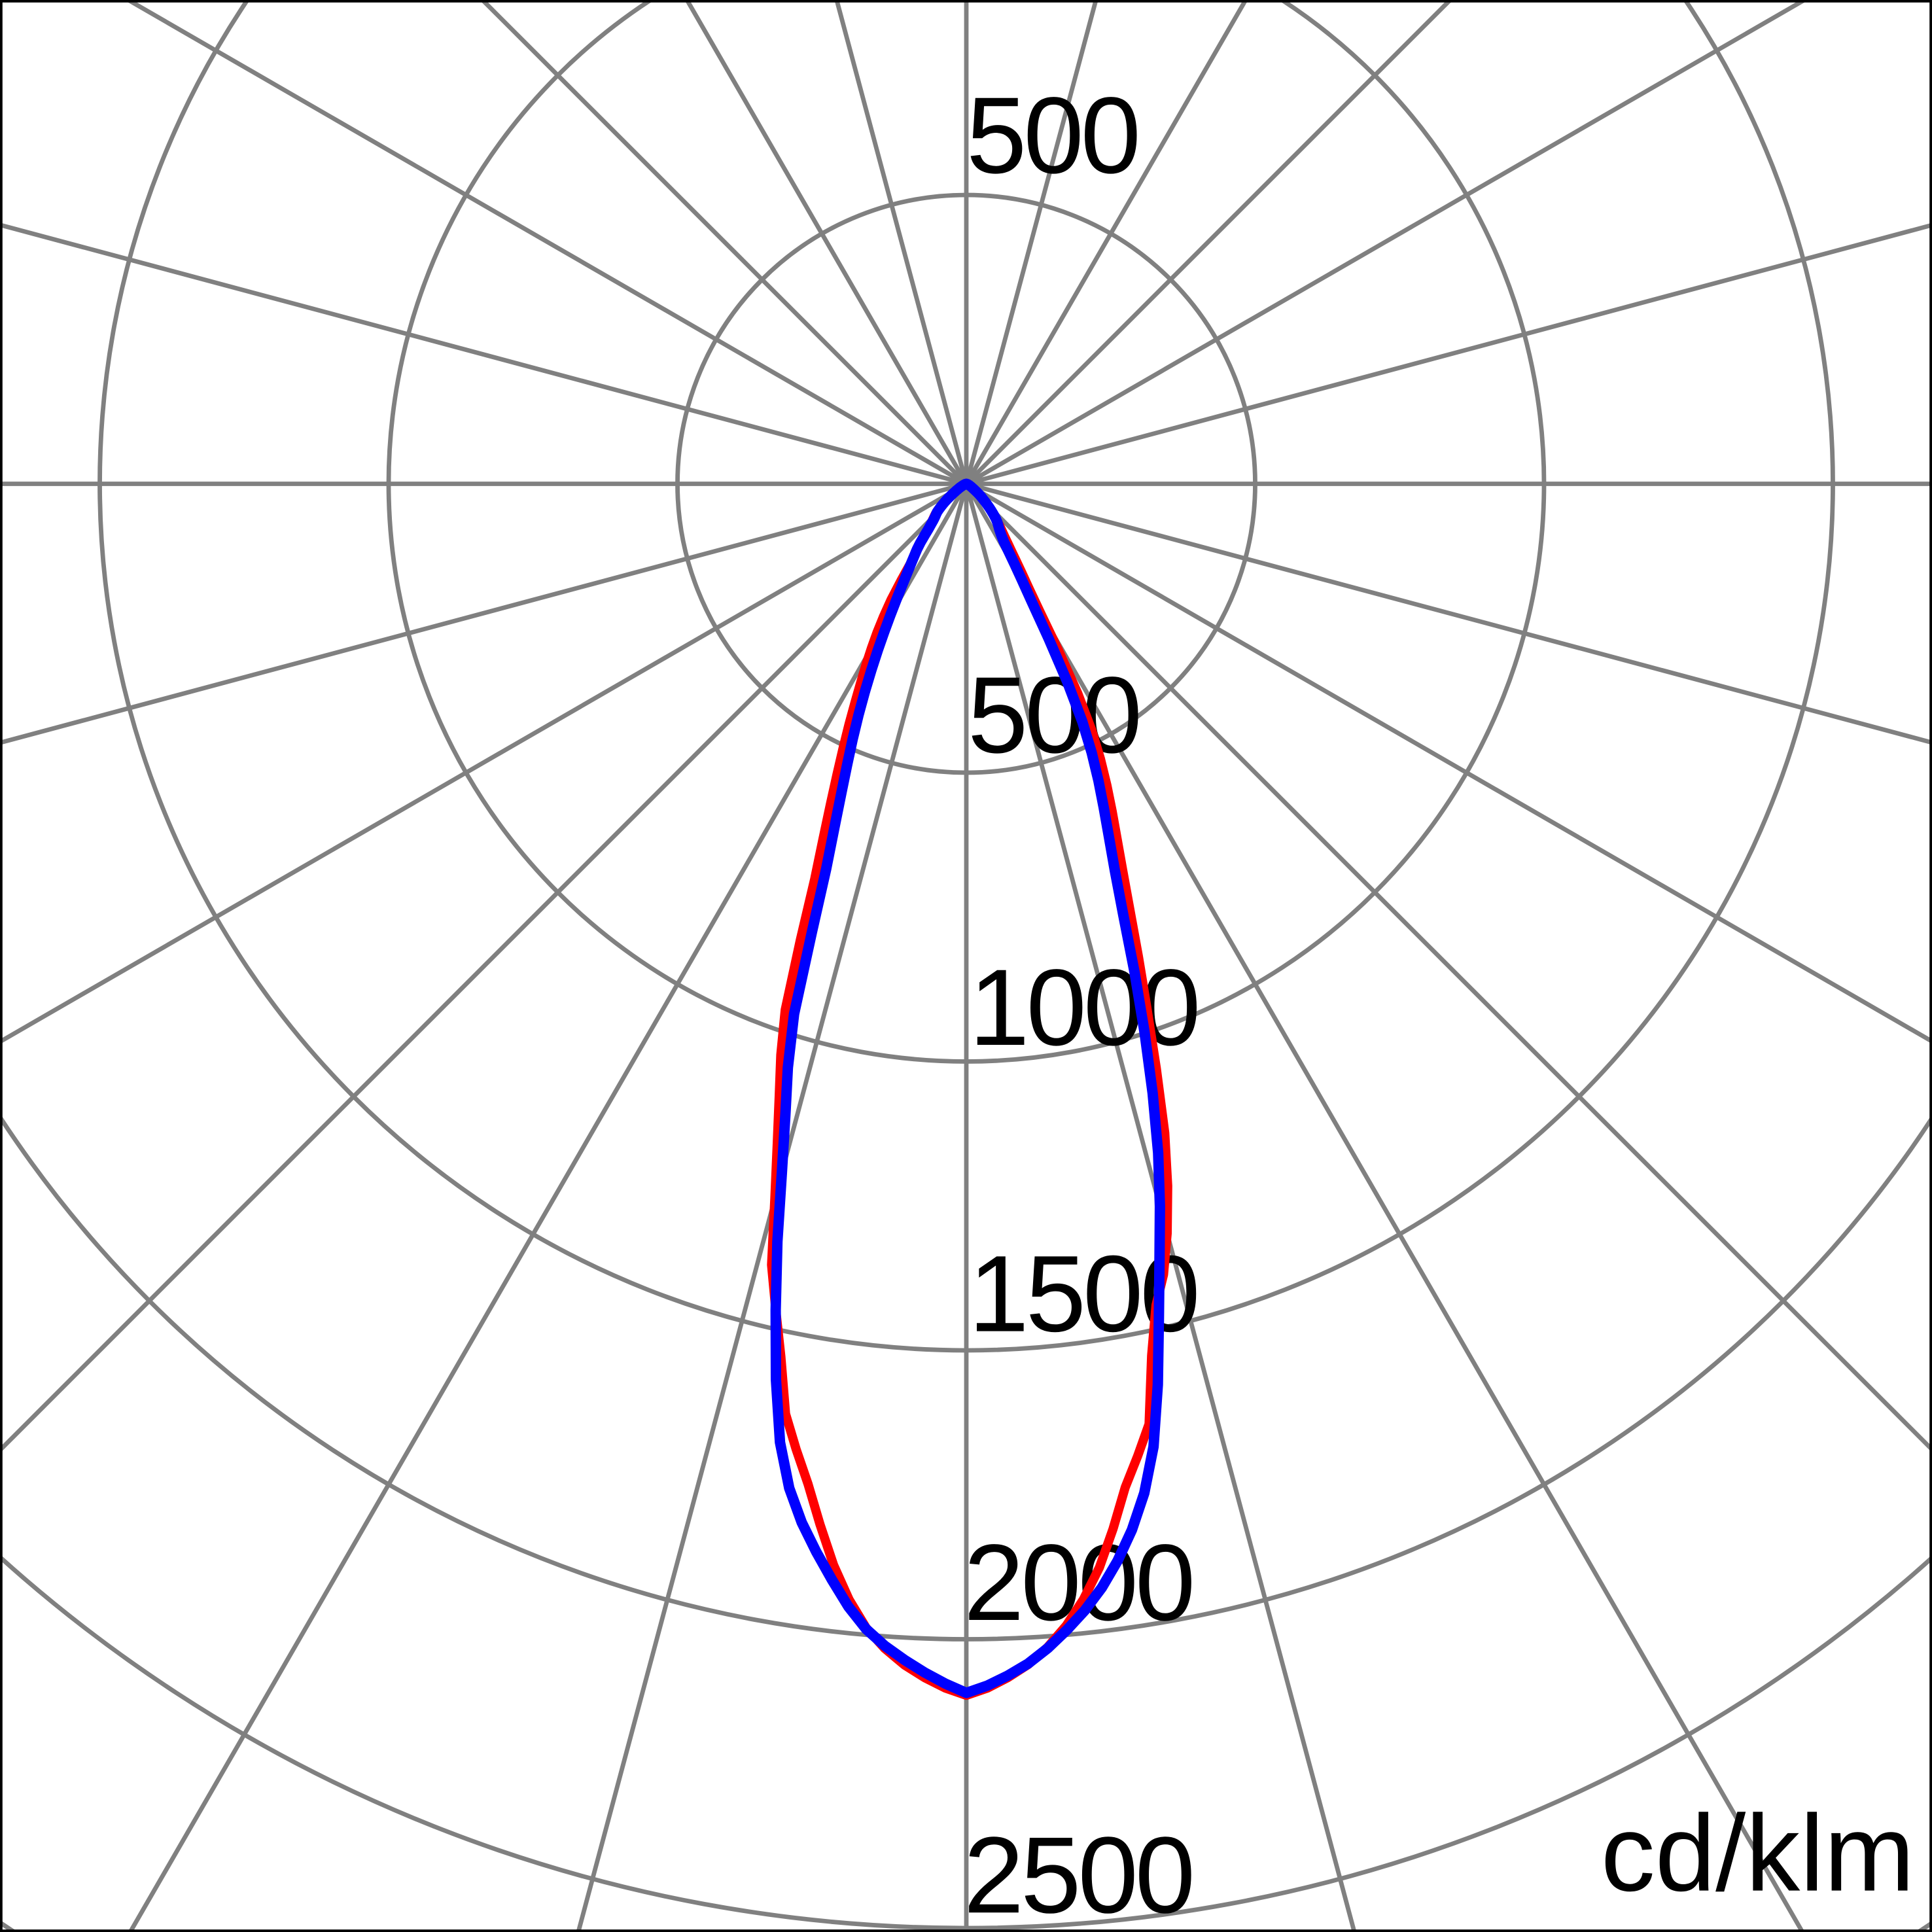 The width and height of the screenshot is (1932, 1932). What do you see at coordinates (1083, 1007) in the screenshot?
I see `svg-text: 1000` at bounding box center [1083, 1007].